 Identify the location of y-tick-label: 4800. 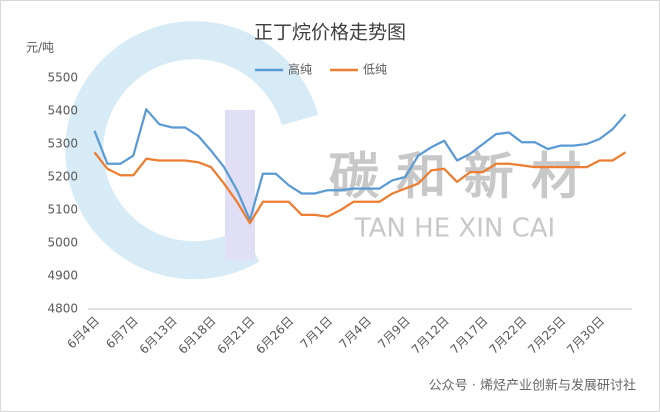
(62, 309).